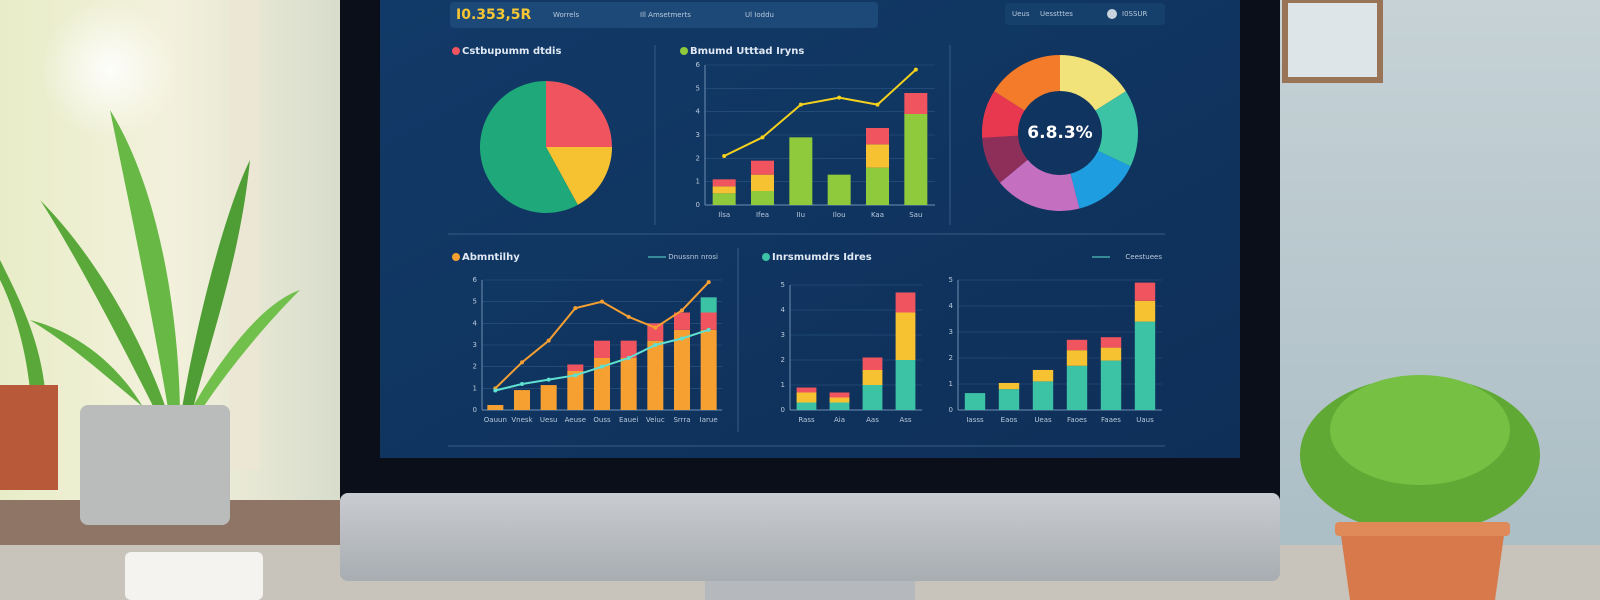  I want to click on nav-item: Ill Amsetmerts, so click(665, 15).